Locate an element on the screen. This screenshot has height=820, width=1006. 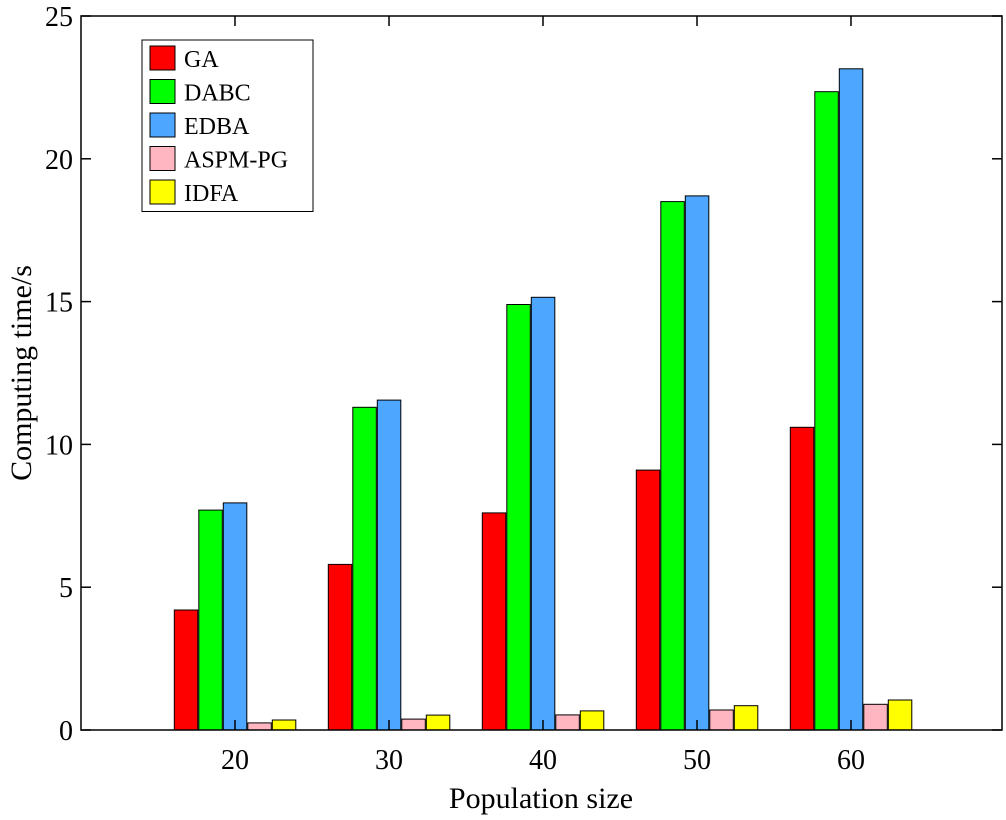
x-axis-label: Population size is located at coordinates (541, 798).